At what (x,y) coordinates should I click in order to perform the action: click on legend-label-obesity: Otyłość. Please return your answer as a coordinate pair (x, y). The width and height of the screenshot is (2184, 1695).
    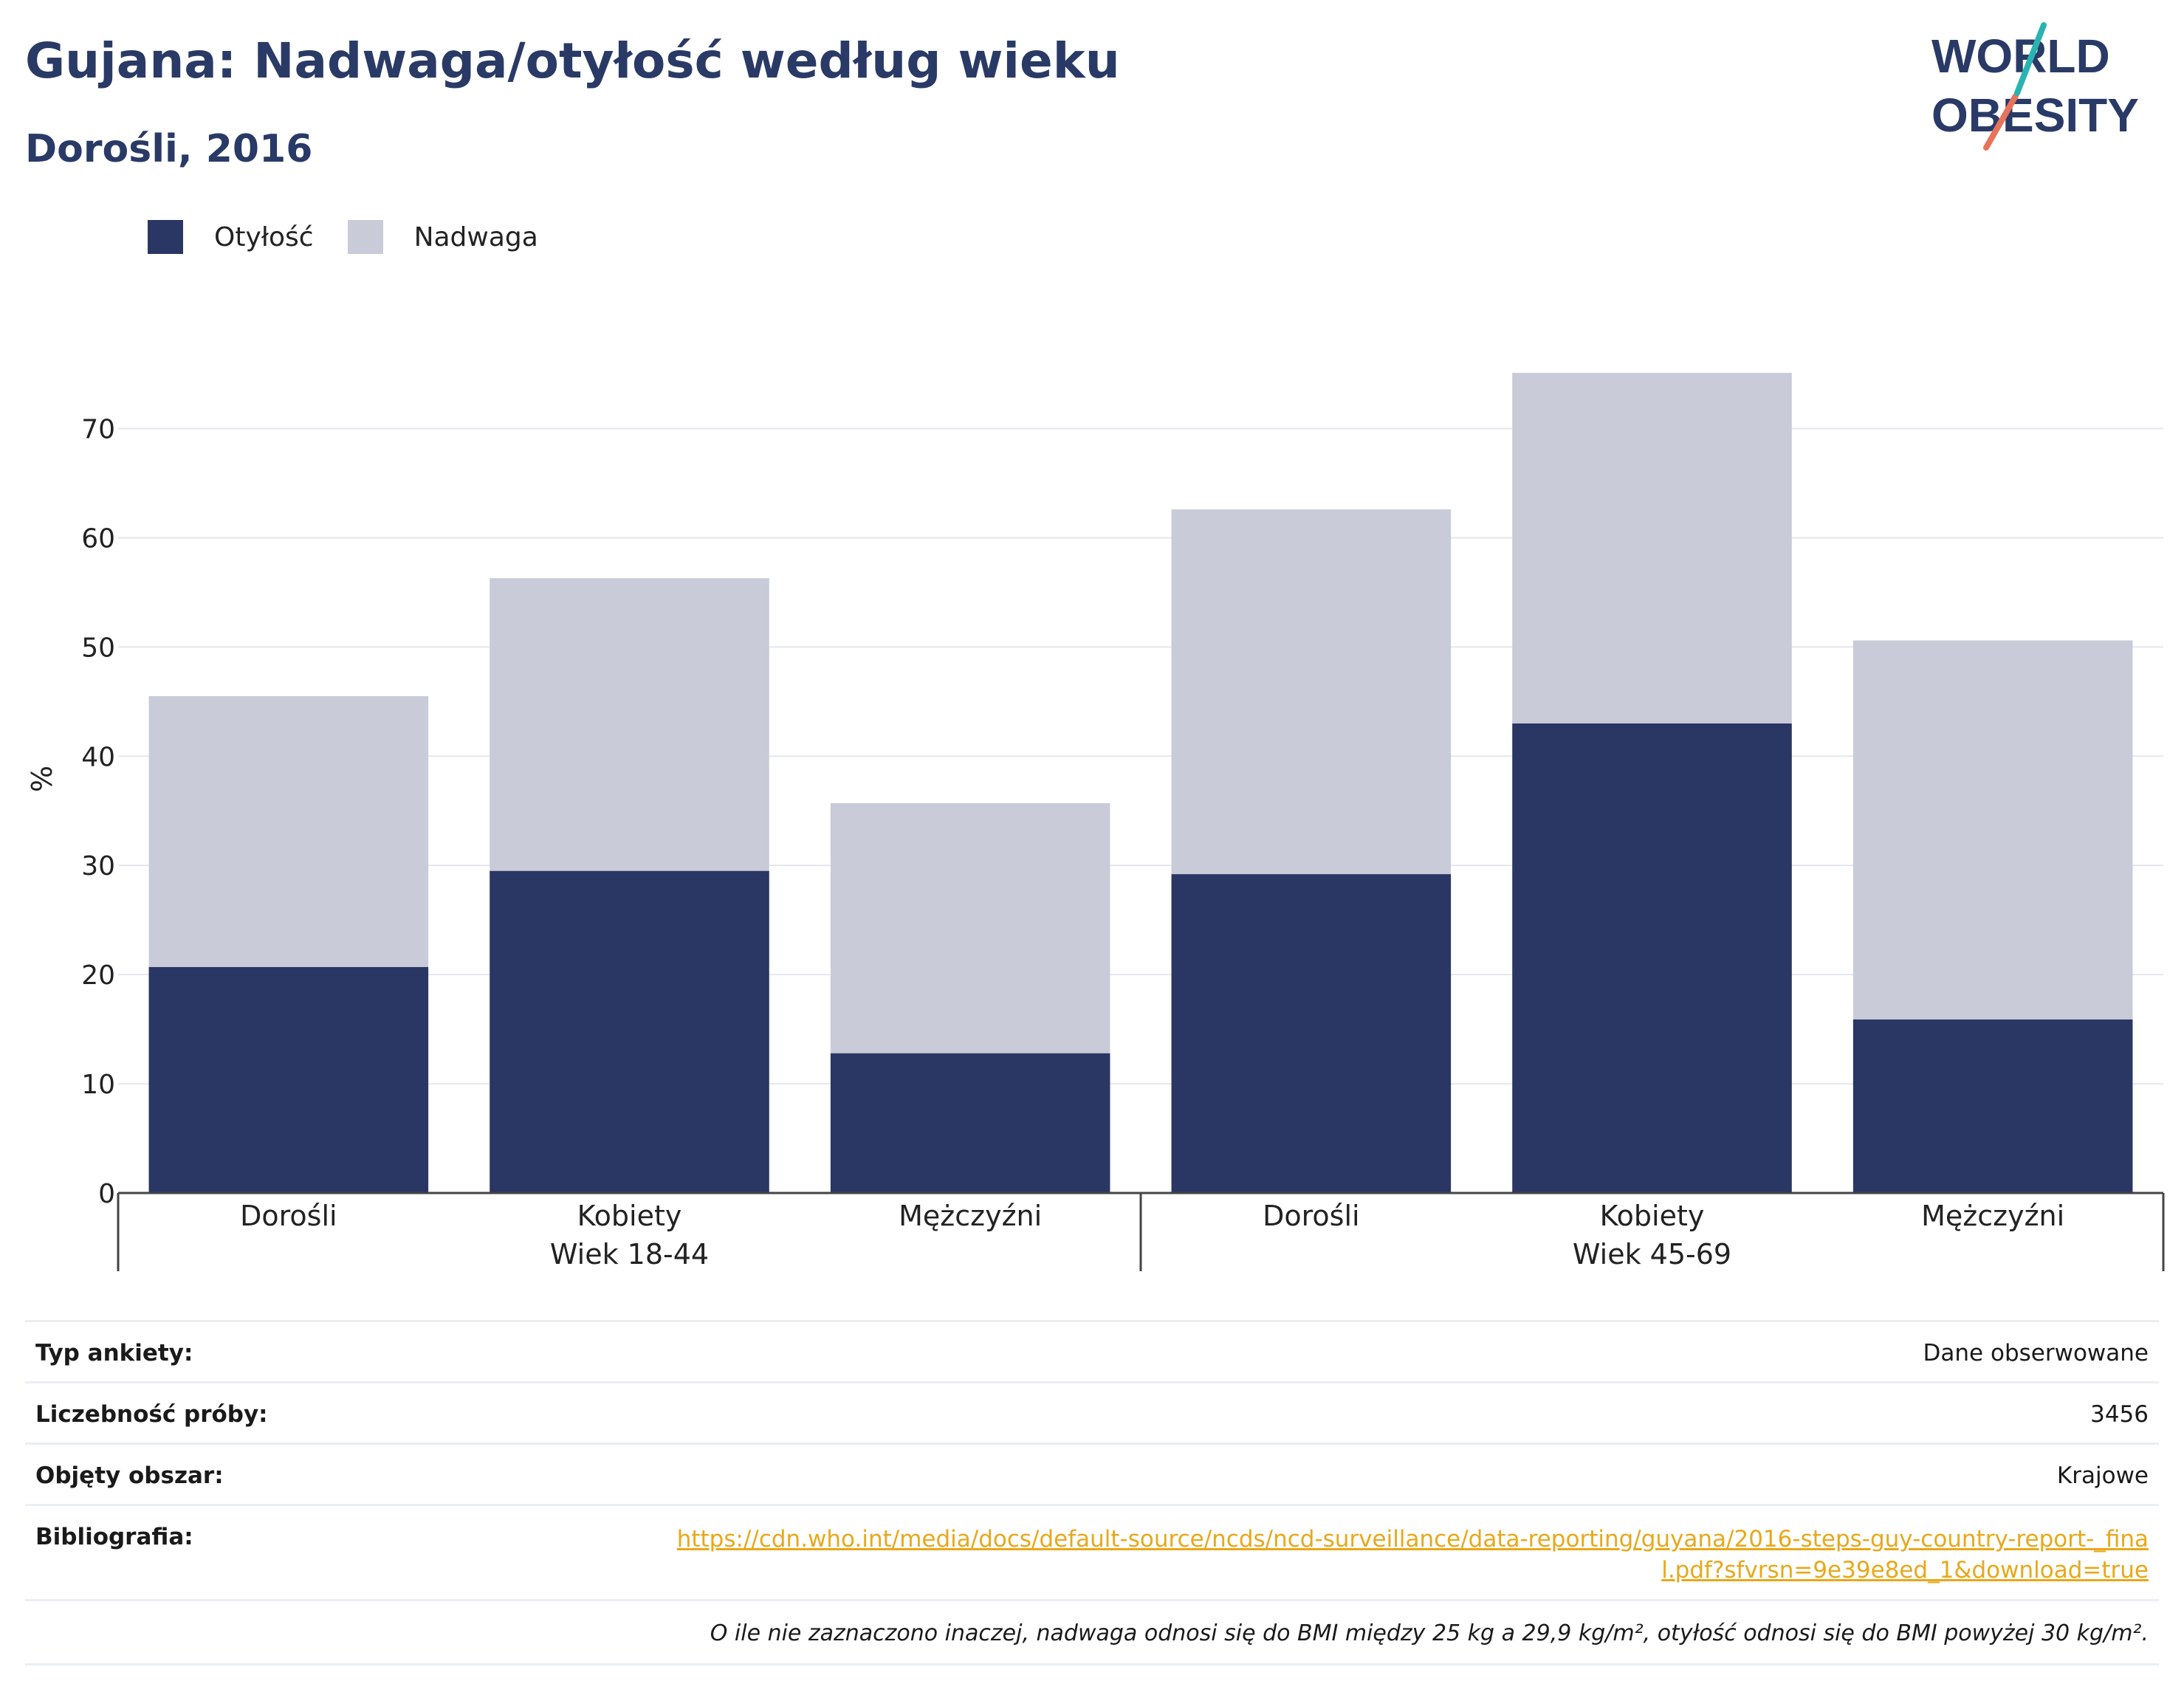
    Looking at the image, I should click on (264, 237).